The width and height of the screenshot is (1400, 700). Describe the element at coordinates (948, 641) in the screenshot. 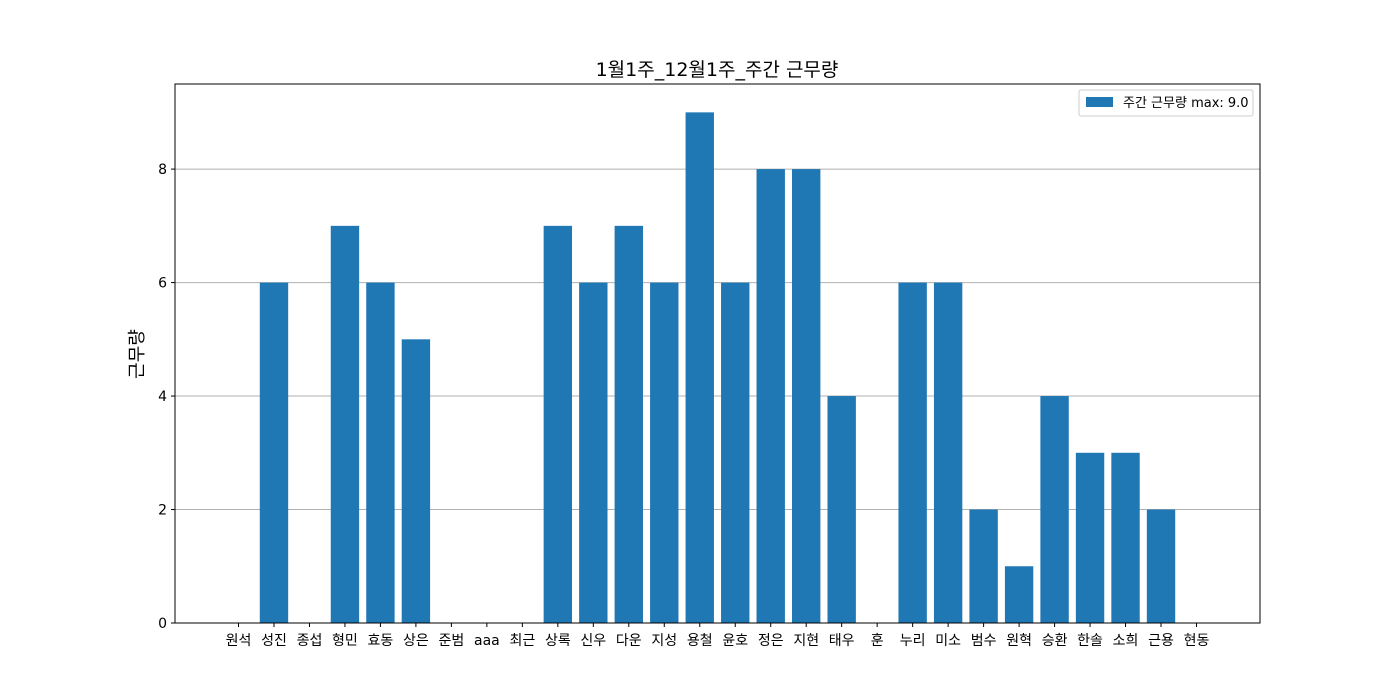

I see `x-tick-label: 미소` at that location.